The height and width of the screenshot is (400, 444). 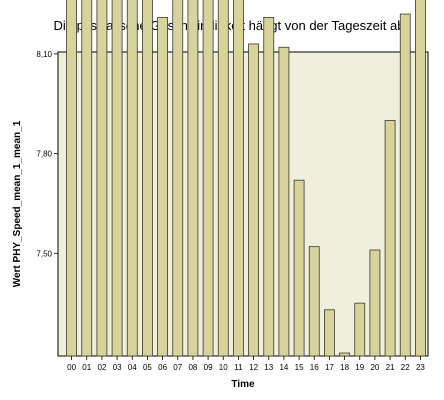 What do you see at coordinates (44, 154) in the screenshot?
I see `y-tick-label: 7,80` at bounding box center [44, 154].